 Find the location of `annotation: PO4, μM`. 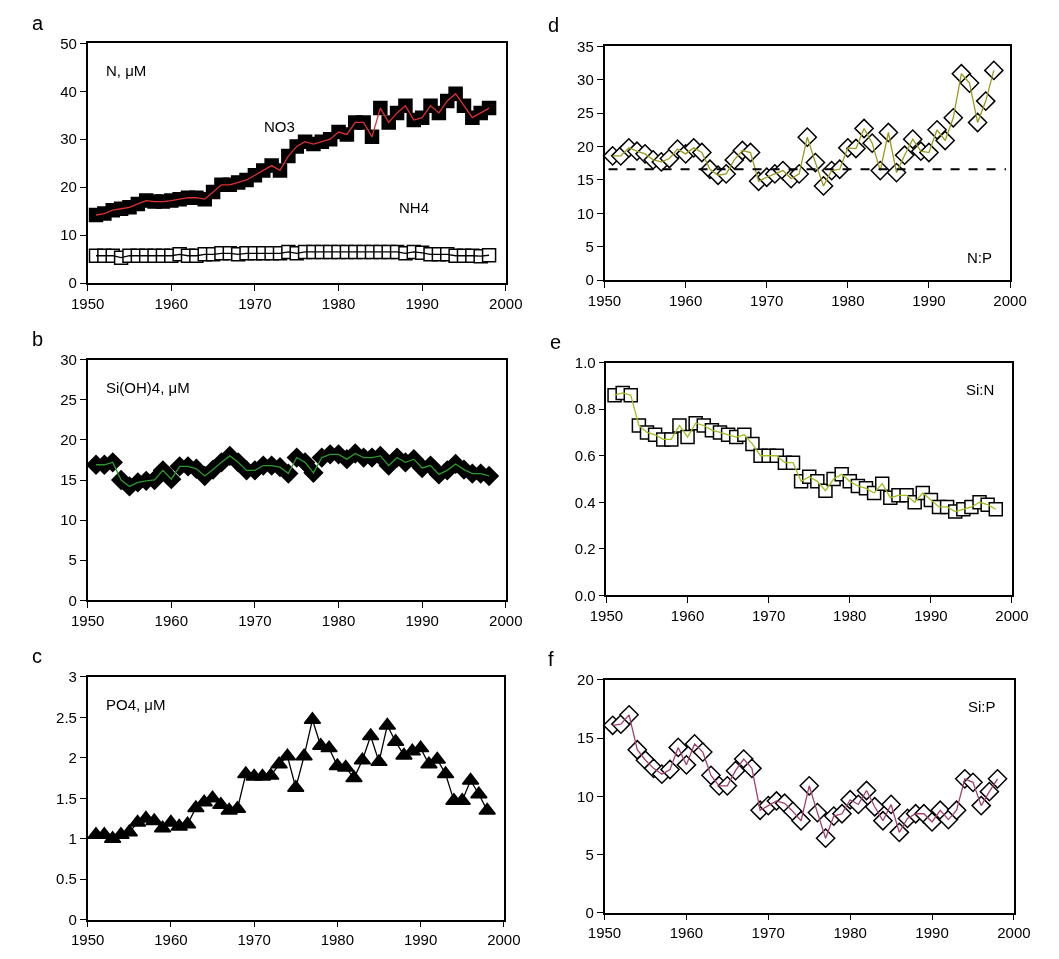

annotation: PO4, μM is located at coordinates (136, 704).